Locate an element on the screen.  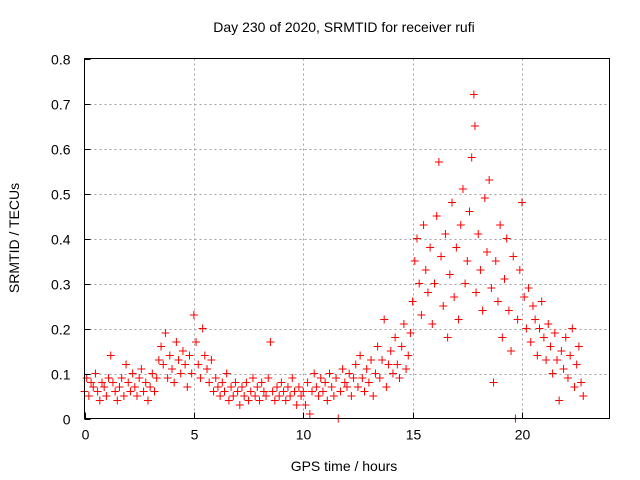
x-axis-ticks: 0 5 10 15 20 is located at coordinates (306, 427).